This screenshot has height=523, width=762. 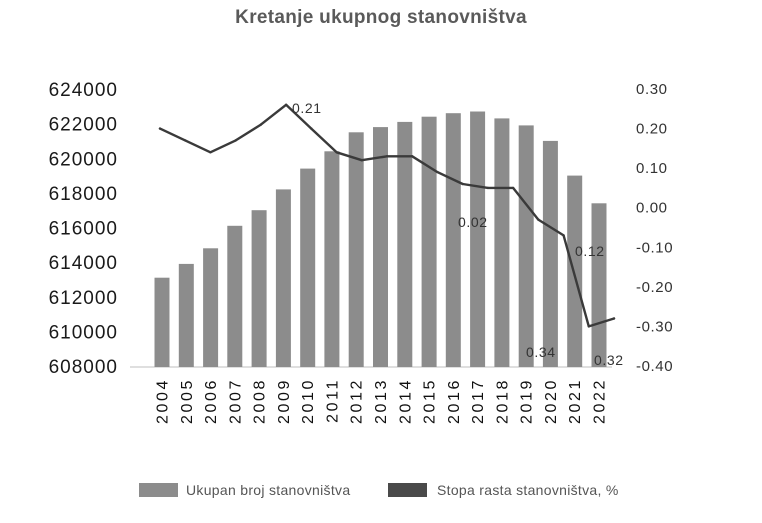 I want to click on line-point-2011, so click(x=336, y=152).